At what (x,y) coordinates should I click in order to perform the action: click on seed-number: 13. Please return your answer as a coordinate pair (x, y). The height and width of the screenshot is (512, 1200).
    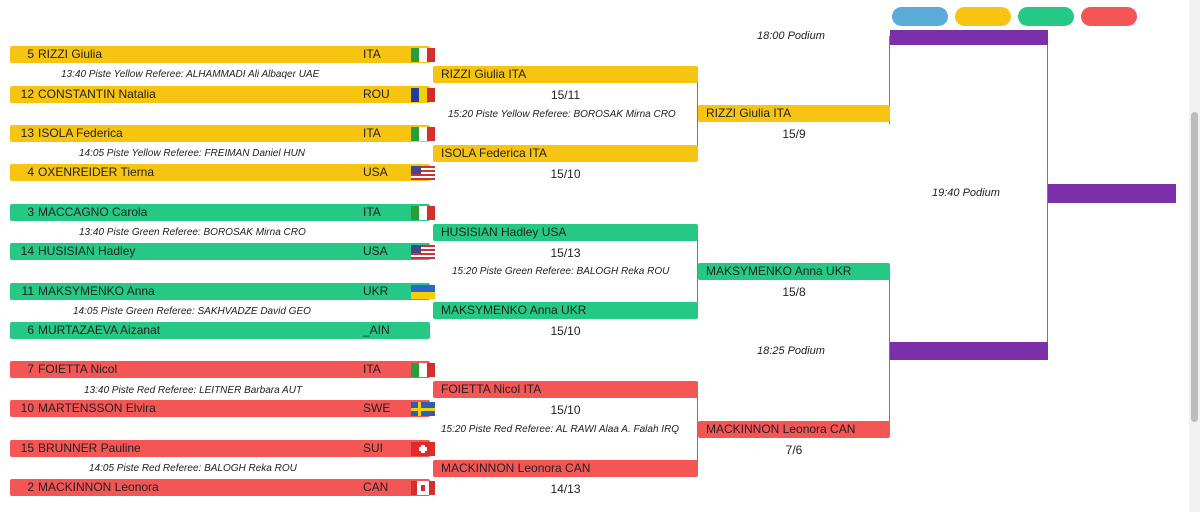
    Looking at the image, I should click on (27, 133).